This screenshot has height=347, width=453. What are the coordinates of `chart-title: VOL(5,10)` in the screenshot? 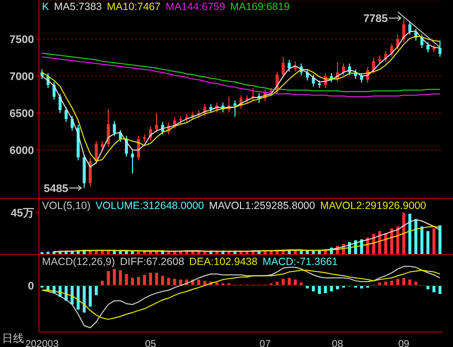 It's located at (66, 206).